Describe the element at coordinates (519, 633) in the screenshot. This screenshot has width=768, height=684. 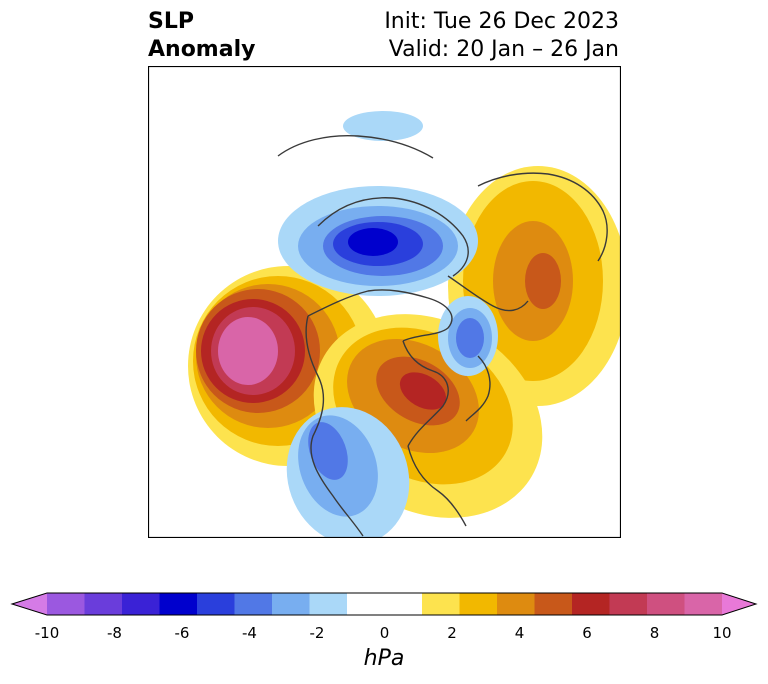
I see `colorbar-tick: 4` at that location.